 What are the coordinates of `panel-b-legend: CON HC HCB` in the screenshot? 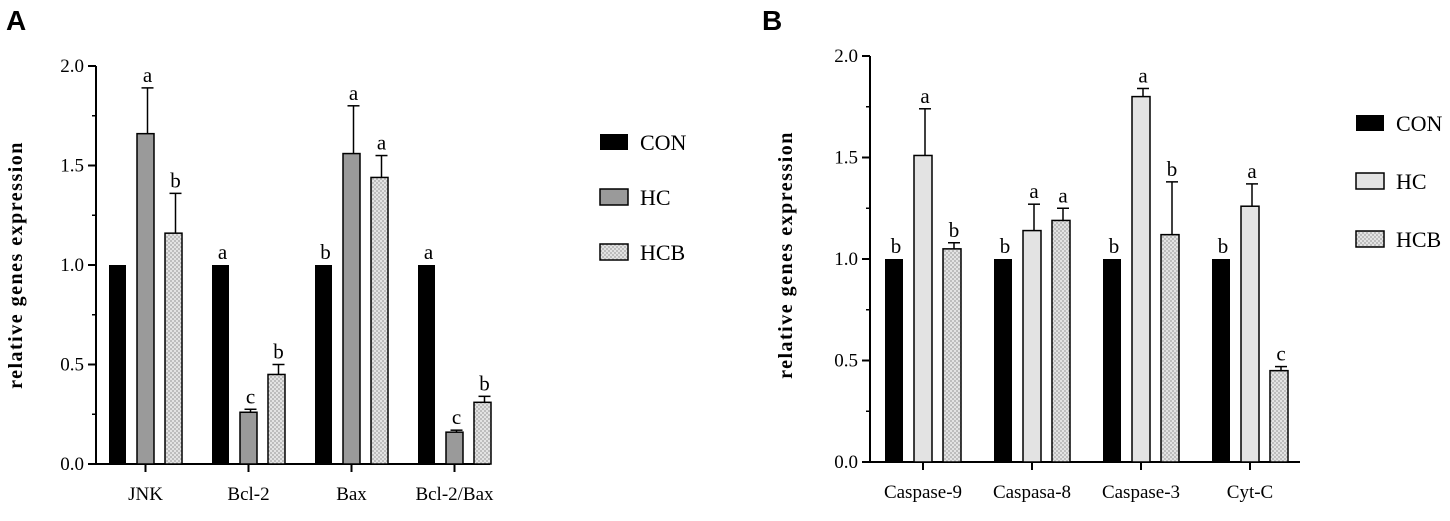 It's located at (1399, 181).